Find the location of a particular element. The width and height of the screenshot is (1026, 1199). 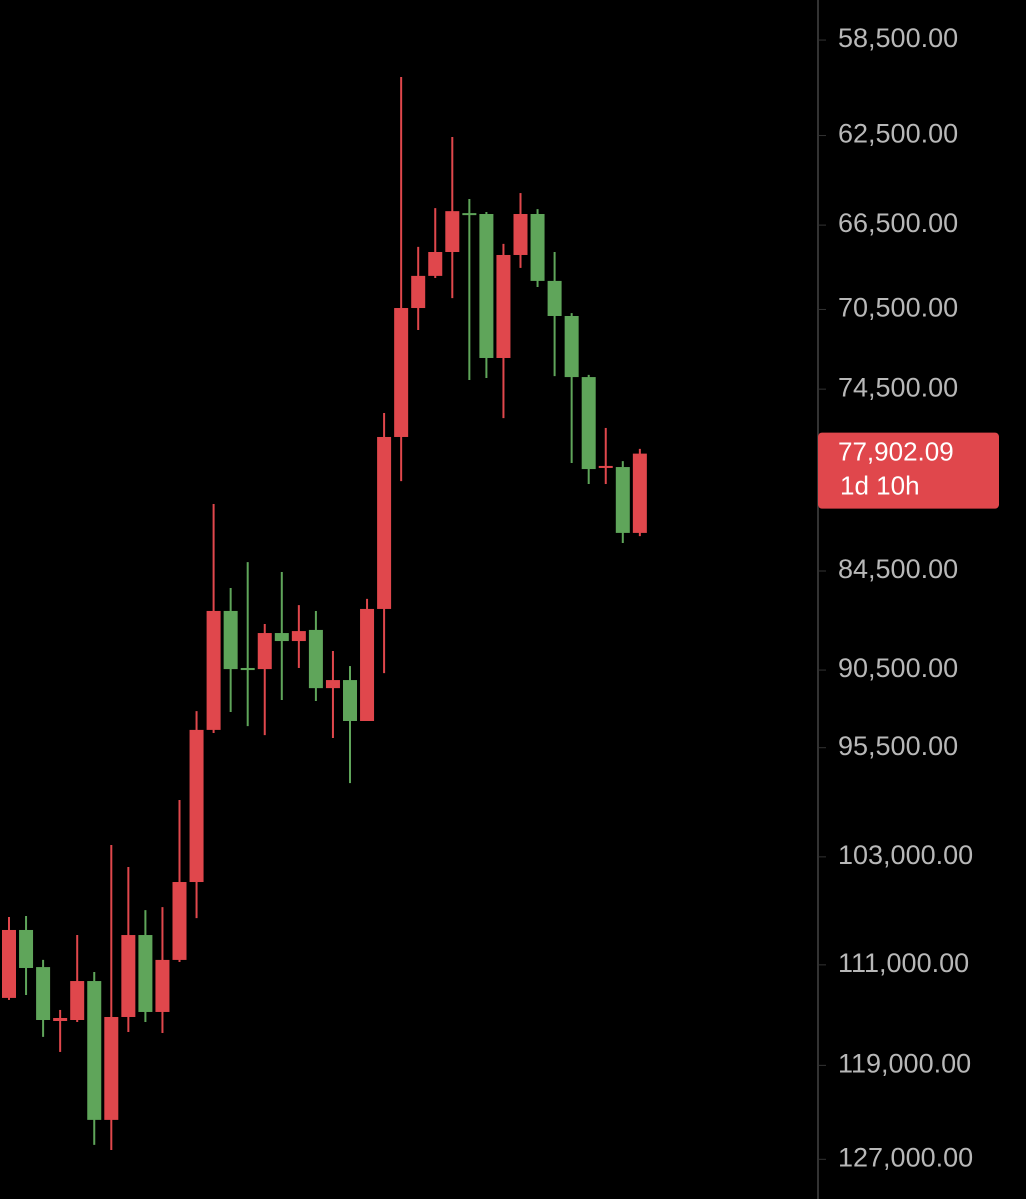

y-tick-label: 119,000.00 is located at coordinates (904, 1063).